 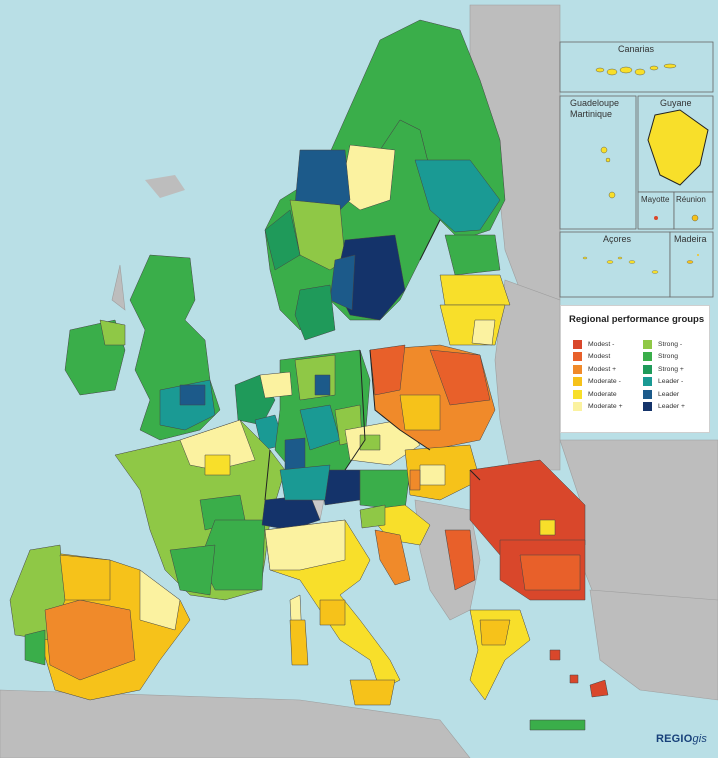 What do you see at coordinates (655, 199) in the screenshot?
I see `inset-mayotte-label: Mayotte` at bounding box center [655, 199].